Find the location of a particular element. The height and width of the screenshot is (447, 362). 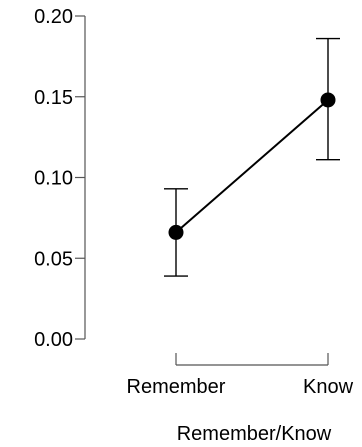

x-tick-label-1: Know is located at coordinates (328, 387).